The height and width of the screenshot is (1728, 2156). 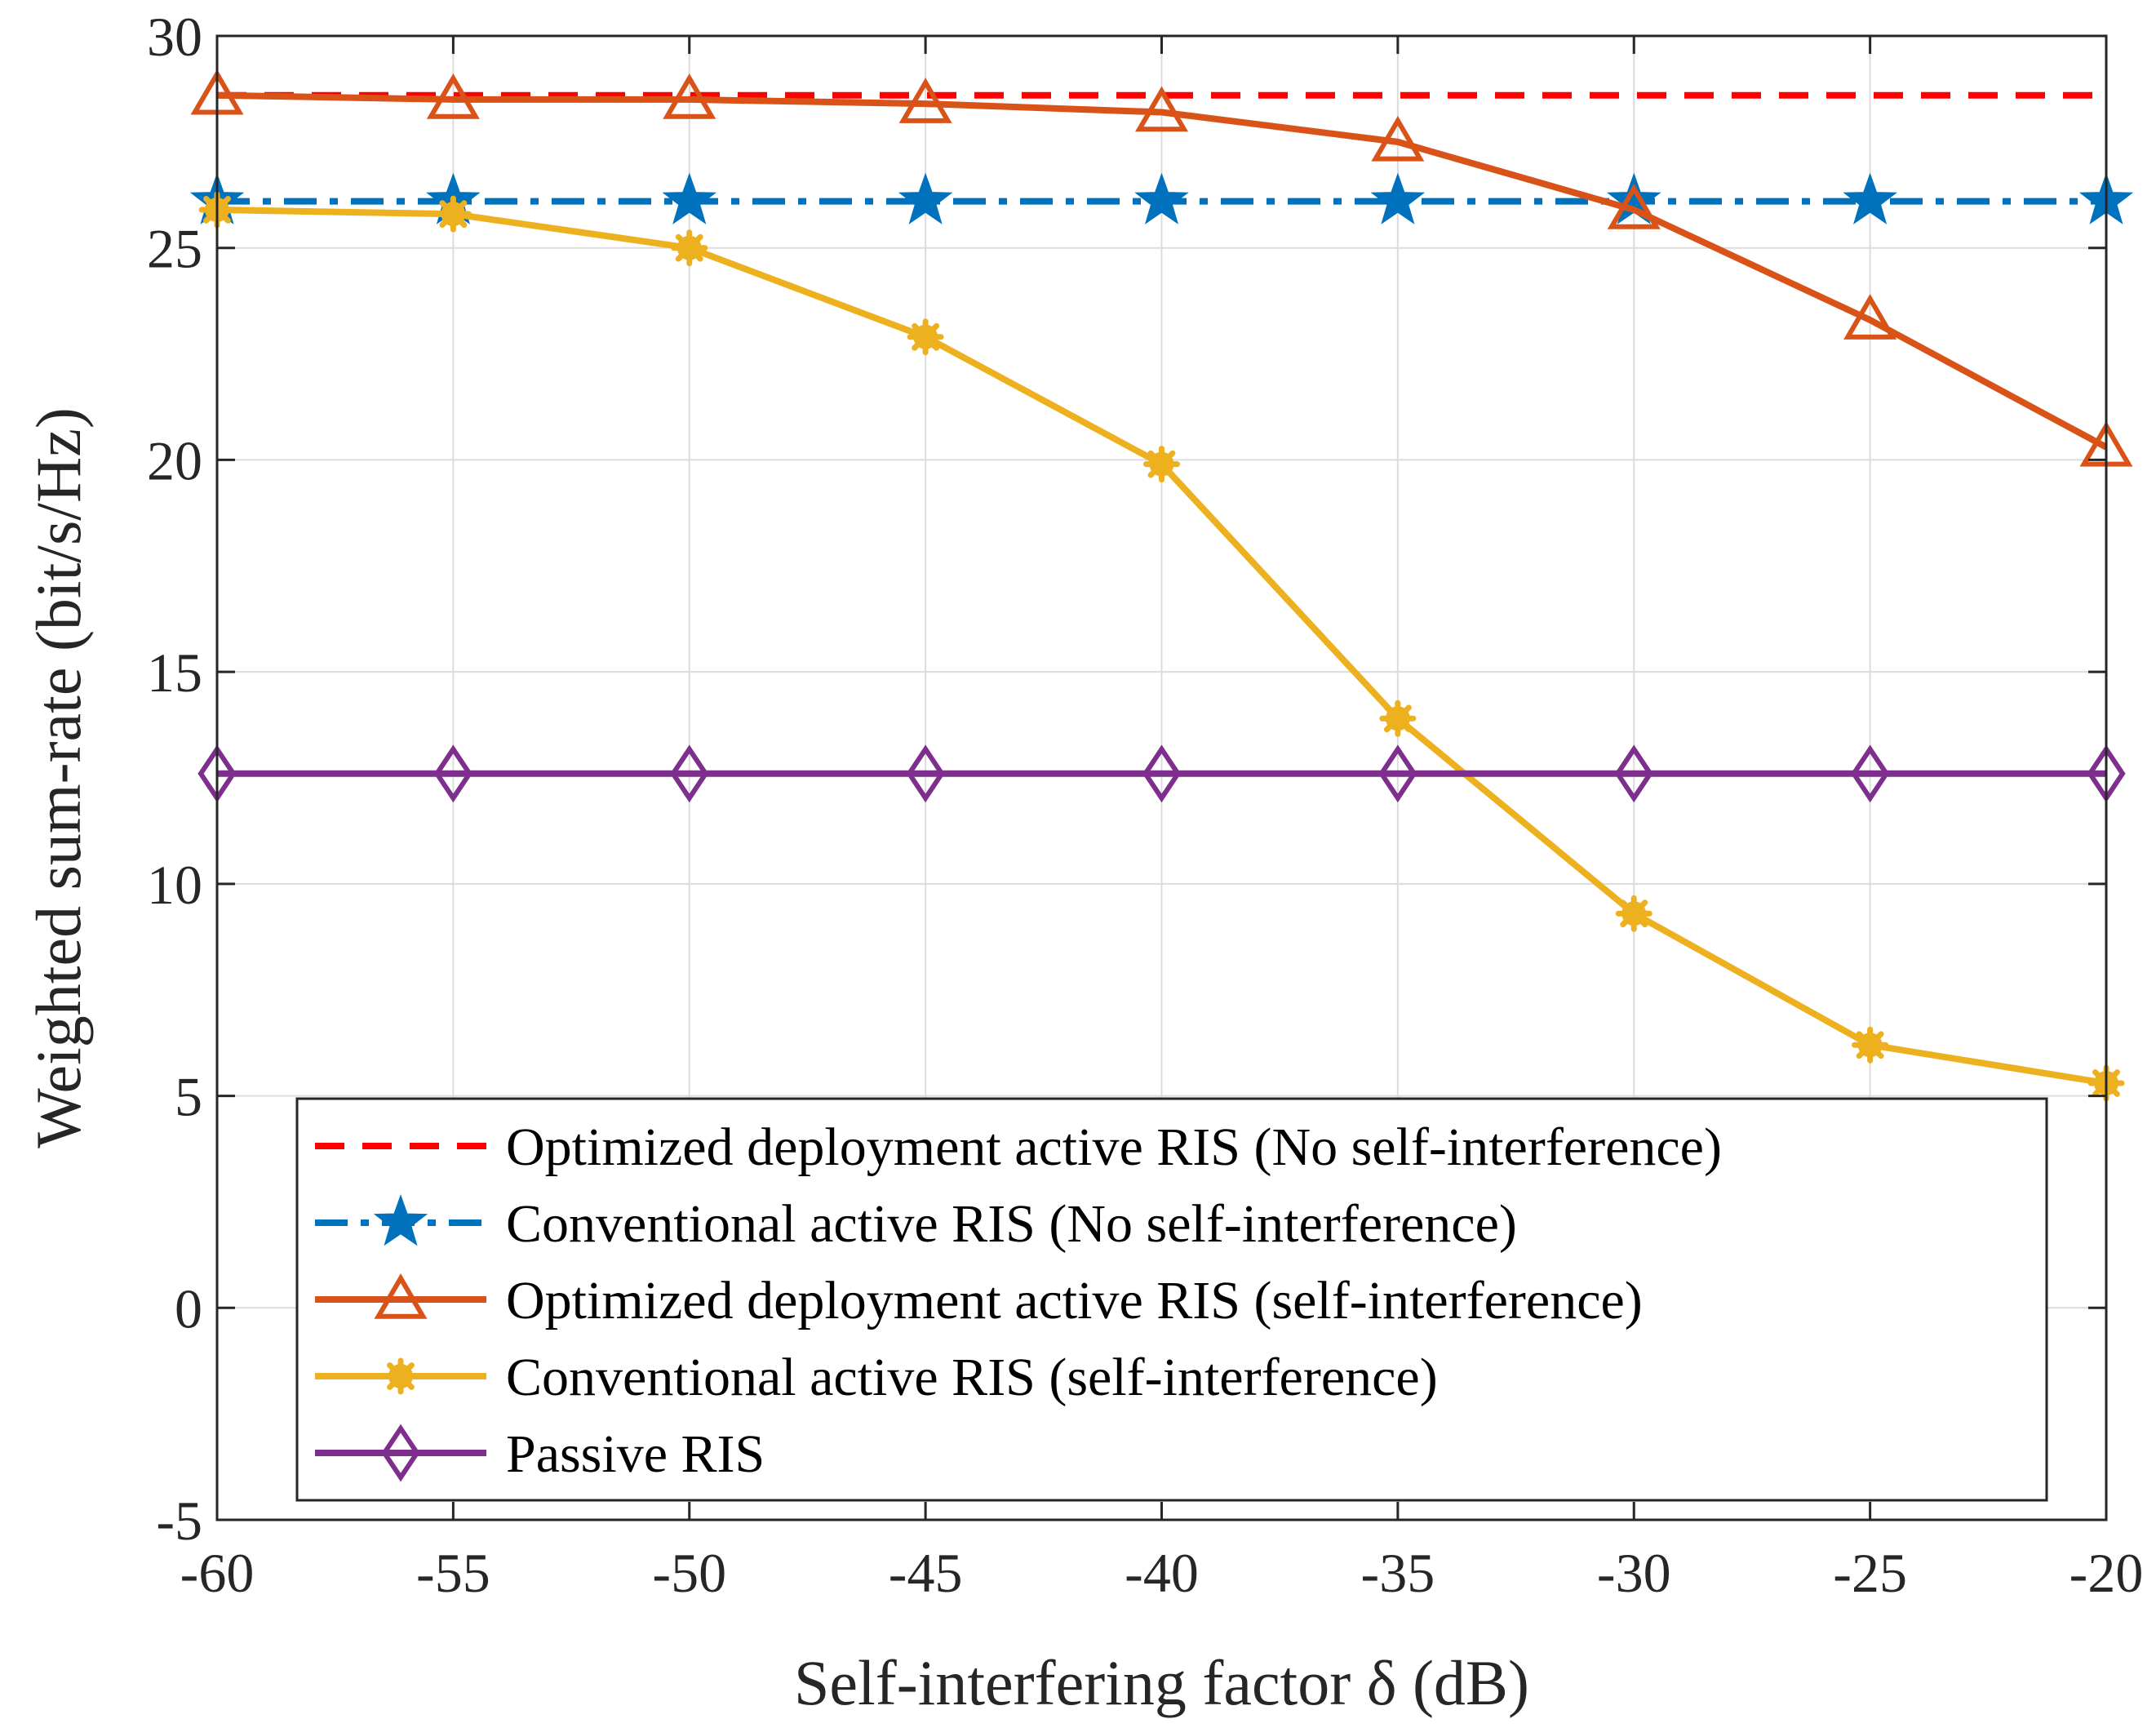 I want to click on y-tick-label: 25, so click(x=174, y=249).